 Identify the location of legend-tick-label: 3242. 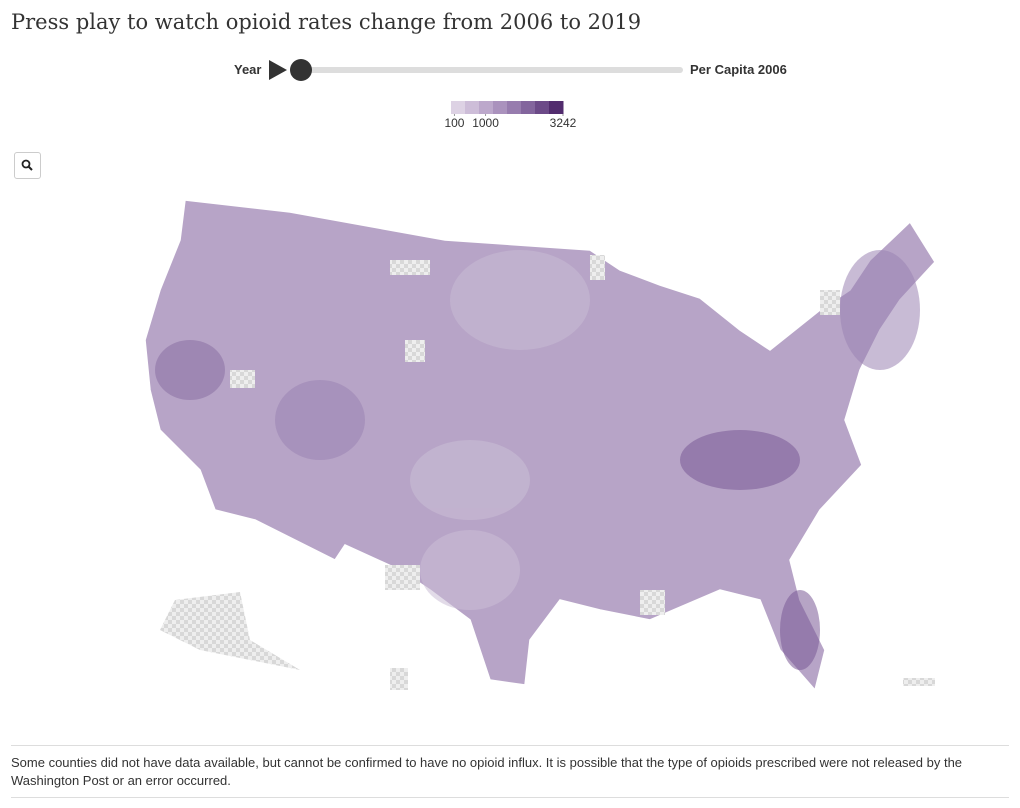
(563, 123).